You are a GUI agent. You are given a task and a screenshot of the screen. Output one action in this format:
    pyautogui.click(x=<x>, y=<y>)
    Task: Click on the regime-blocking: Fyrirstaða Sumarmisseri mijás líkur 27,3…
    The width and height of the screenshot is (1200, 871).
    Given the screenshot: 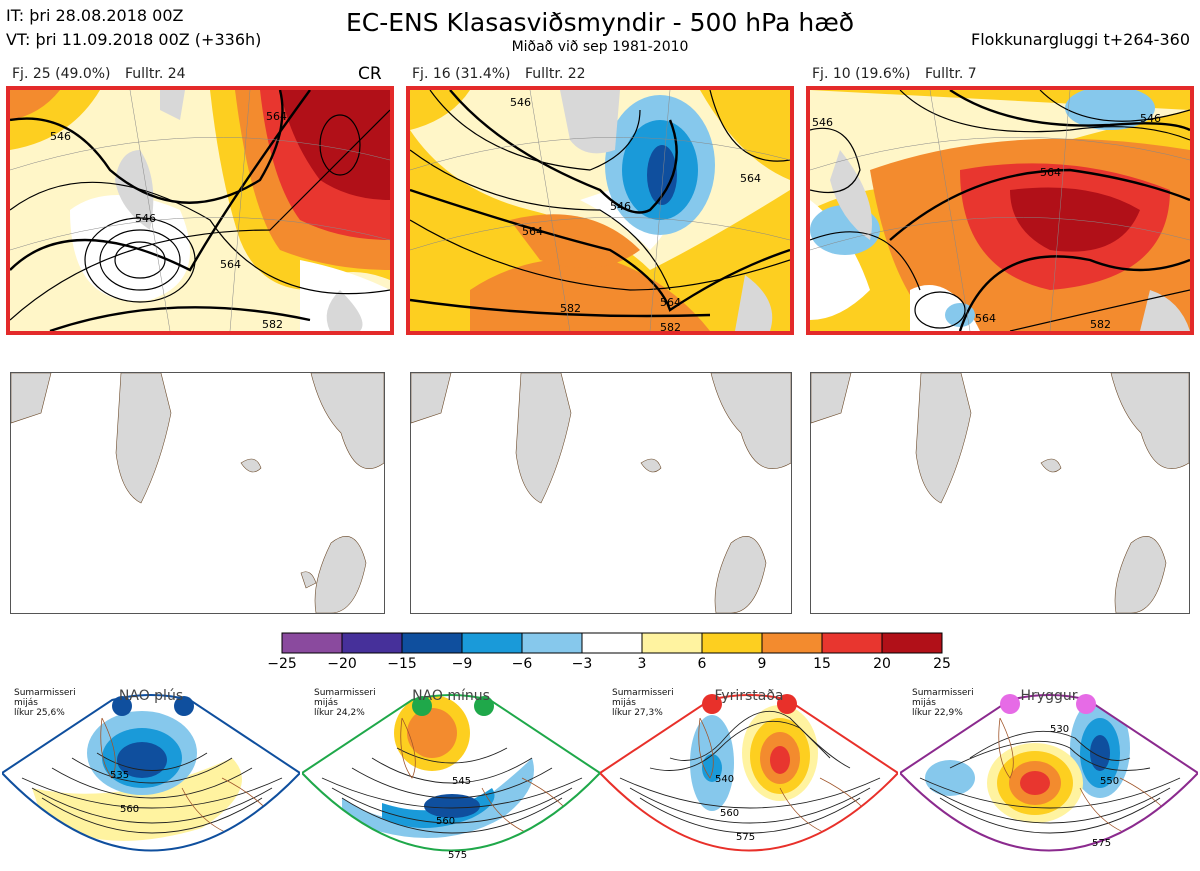 What is the action you would take?
    pyautogui.click(x=749, y=779)
    